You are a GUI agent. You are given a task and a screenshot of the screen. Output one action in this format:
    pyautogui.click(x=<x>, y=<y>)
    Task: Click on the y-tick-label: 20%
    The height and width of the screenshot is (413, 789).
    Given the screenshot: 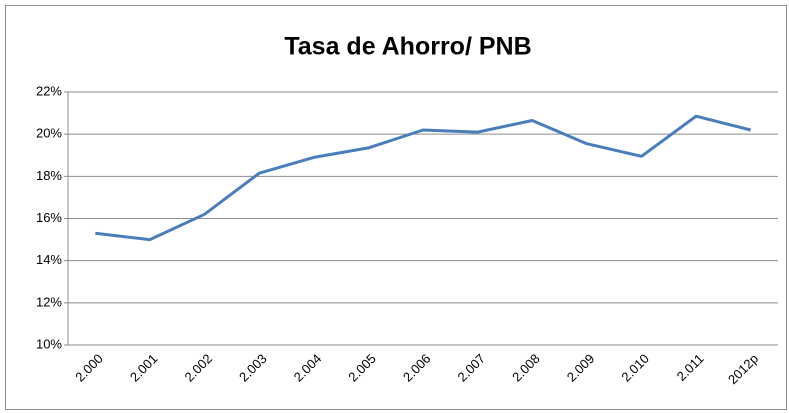 What is the action you would take?
    pyautogui.click(x=49, y=133)
    